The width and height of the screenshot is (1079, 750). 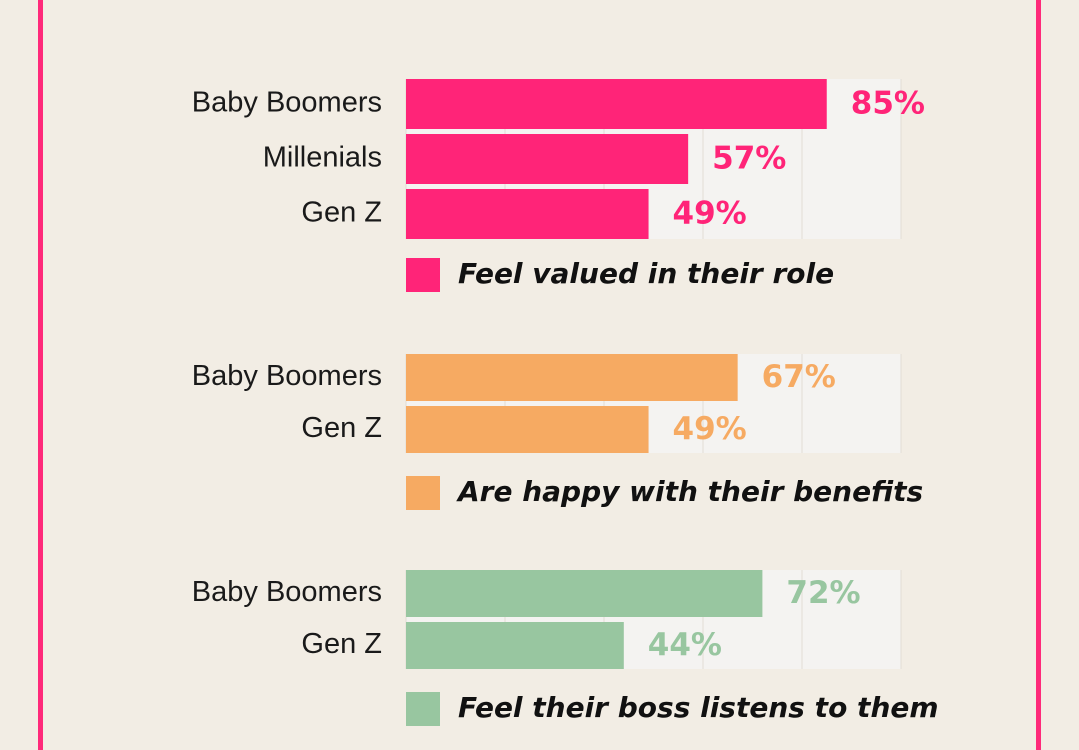 What do you see at coordinates (698, 707) in the screenshot?
I see `legend-label: Feel their boss listens to them` at bounding box center [698, 707].